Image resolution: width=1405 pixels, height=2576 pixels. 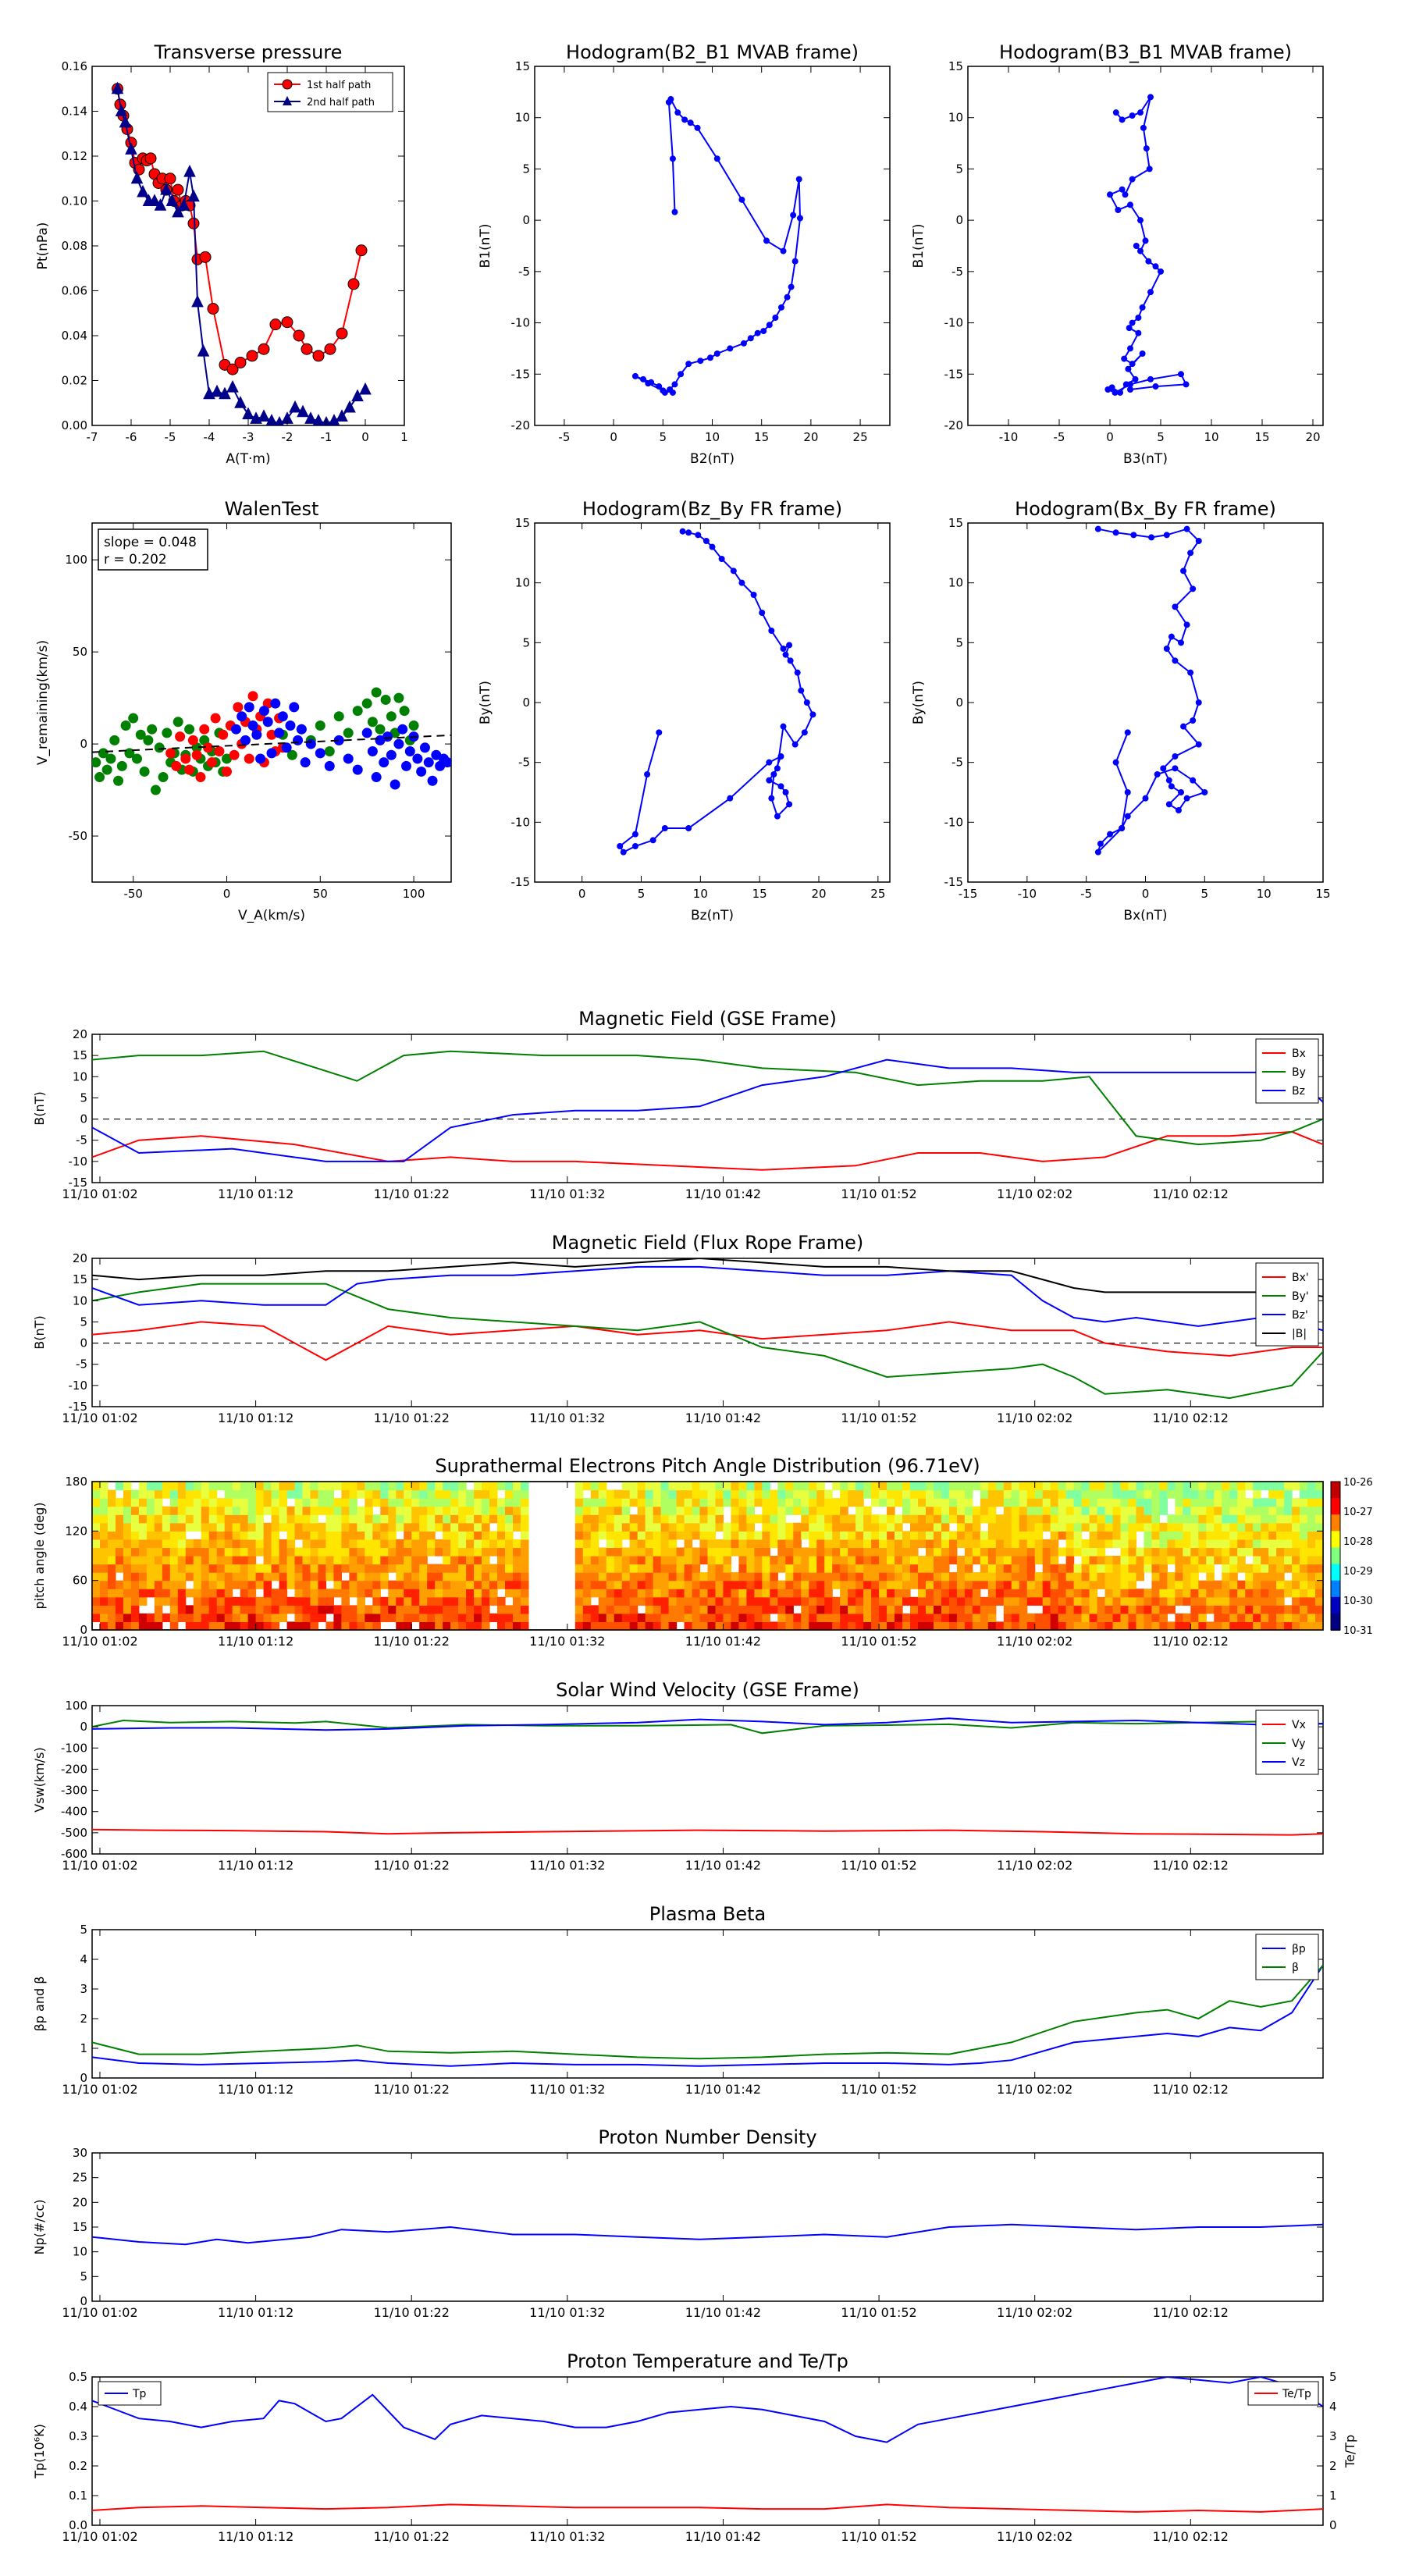 What do you see at coordinates (957, 763) in the screenshot?
I see `y-tick-label: -5` at bounding box center [957, 763].